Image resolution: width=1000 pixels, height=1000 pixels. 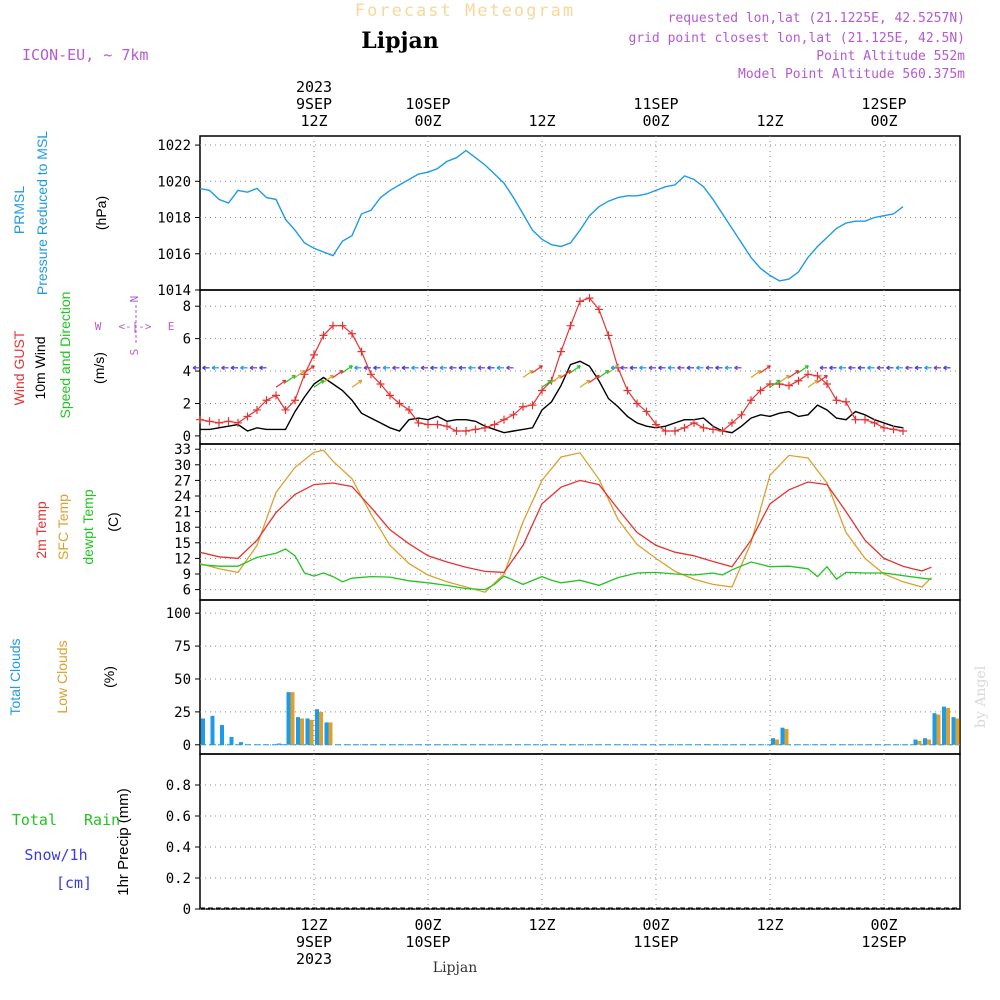 I want to click on y-tick-label: 0.6, so click(x=178, y=817).